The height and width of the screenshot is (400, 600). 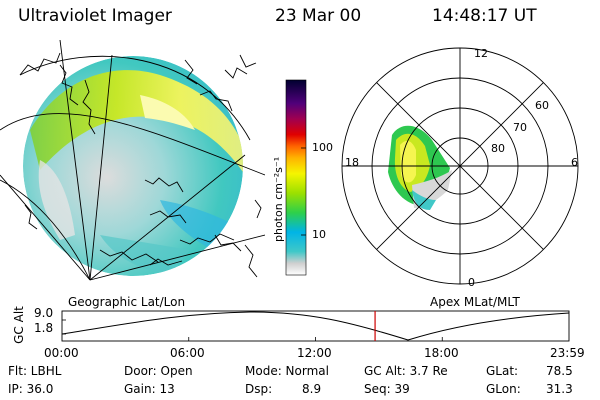 I want to click on glat-value: 78.5, so click(x=559, y=371).